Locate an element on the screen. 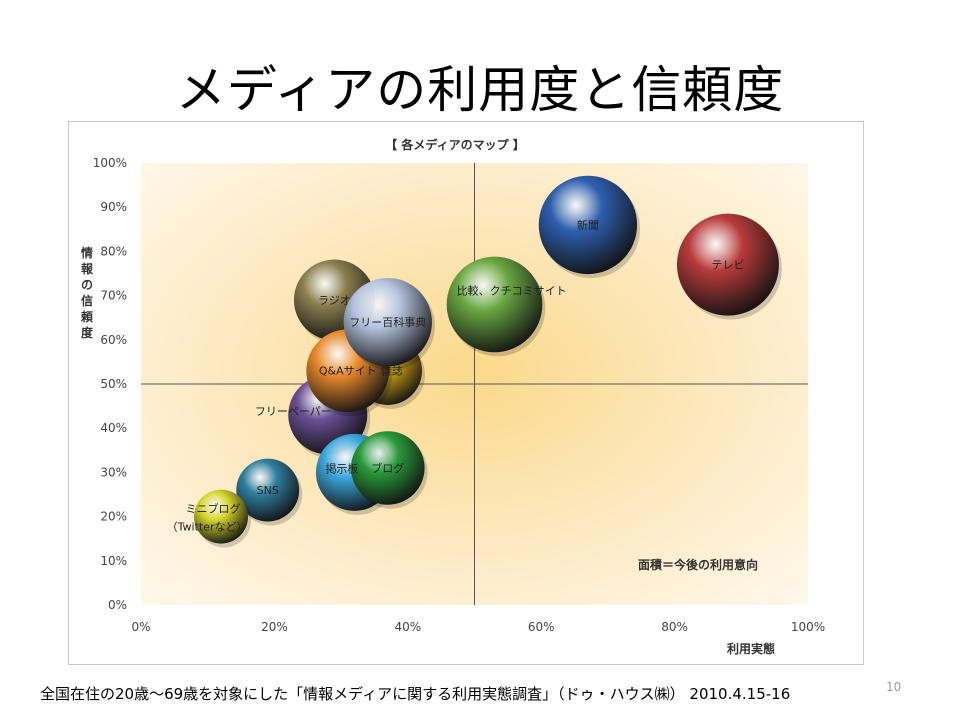 The height and width of the screenshot is (720, 960). bubble-label: フリー百科事典 is located at coordinates (387, 322).